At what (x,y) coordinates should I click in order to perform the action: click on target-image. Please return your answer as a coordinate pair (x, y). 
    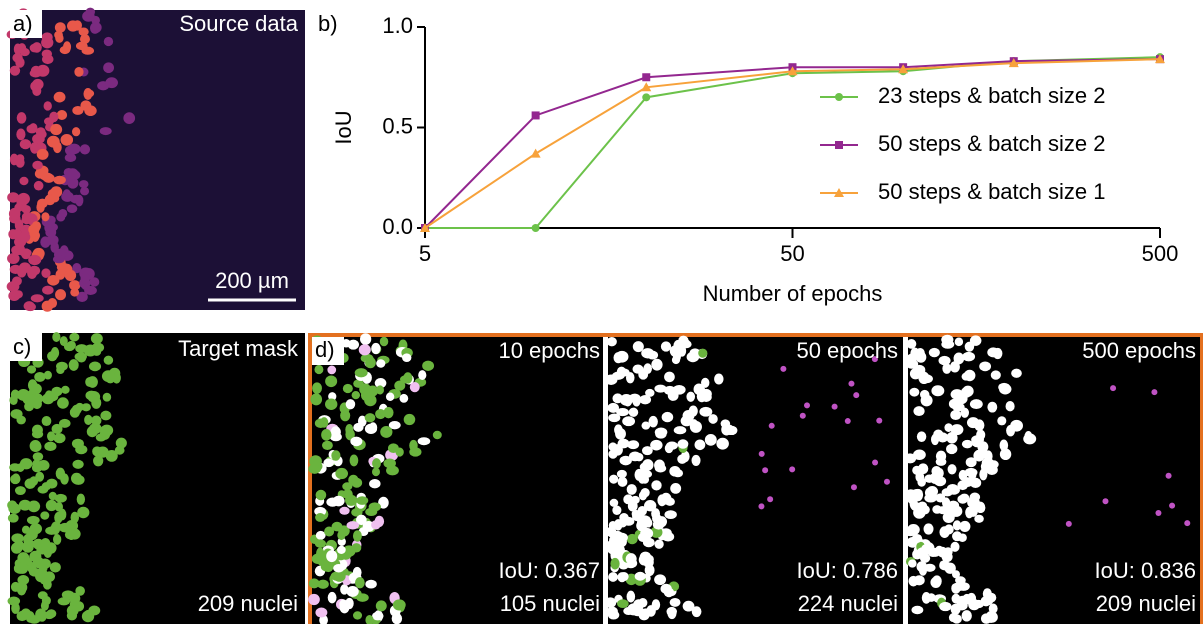
    Looking at the image, I should click on (157, 478).